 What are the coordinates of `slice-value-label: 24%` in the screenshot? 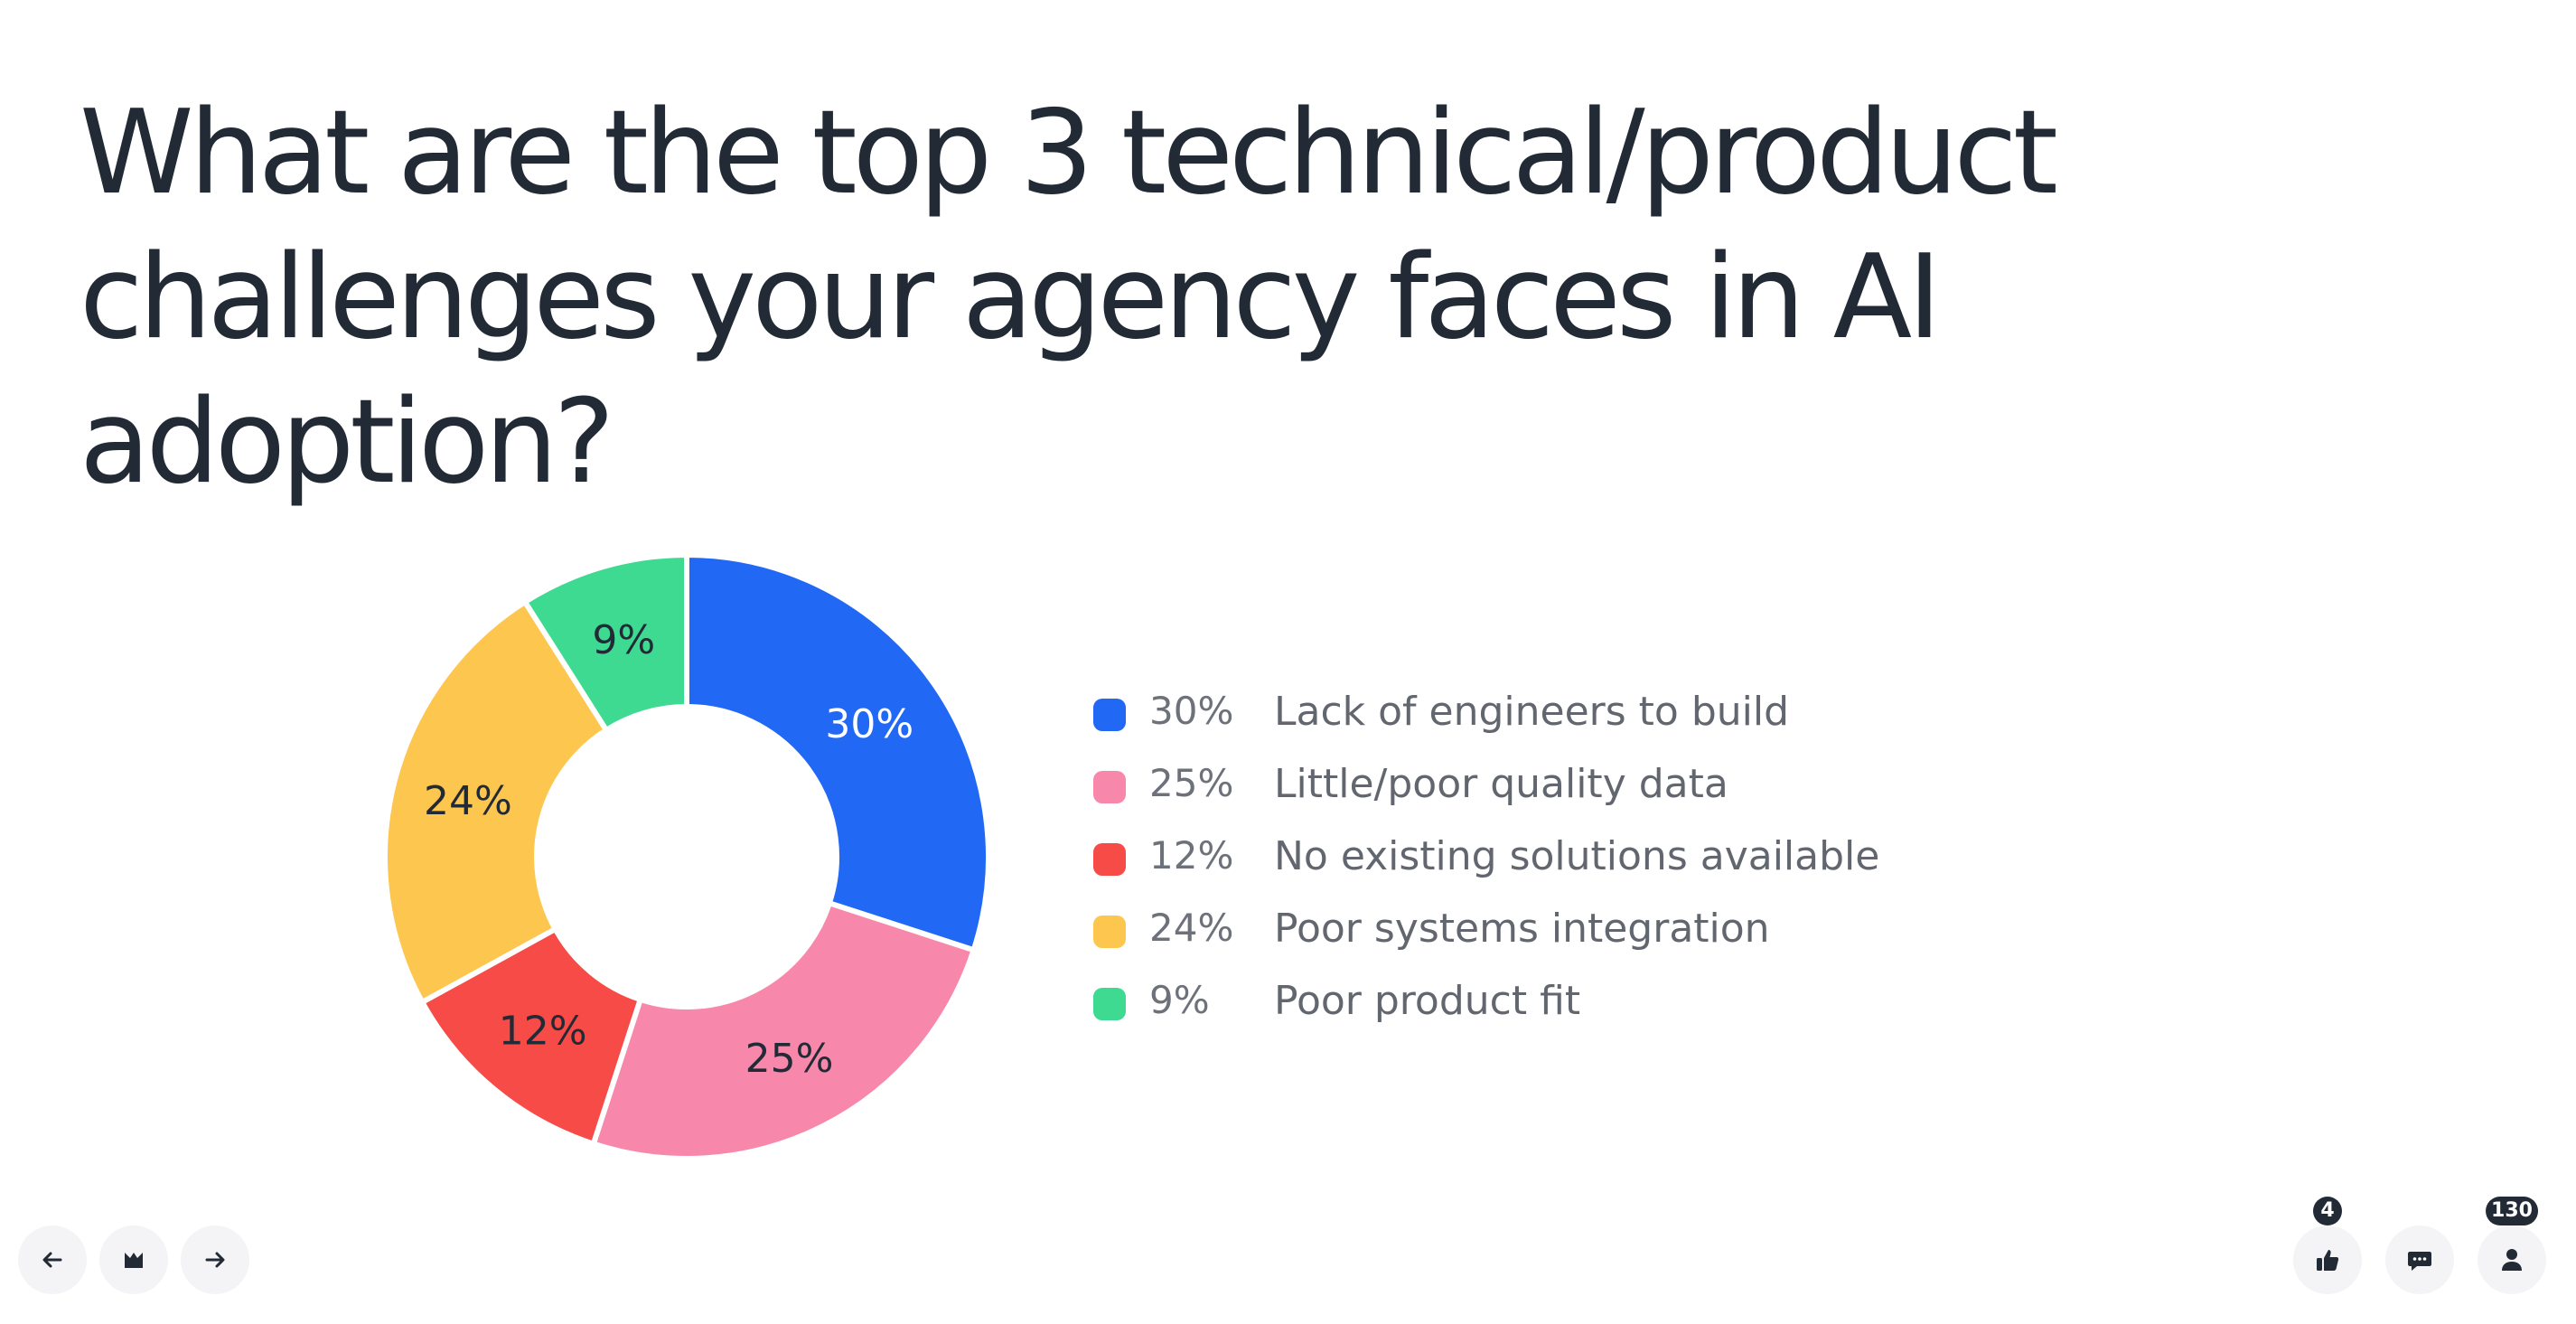 It's located at (468, 801).